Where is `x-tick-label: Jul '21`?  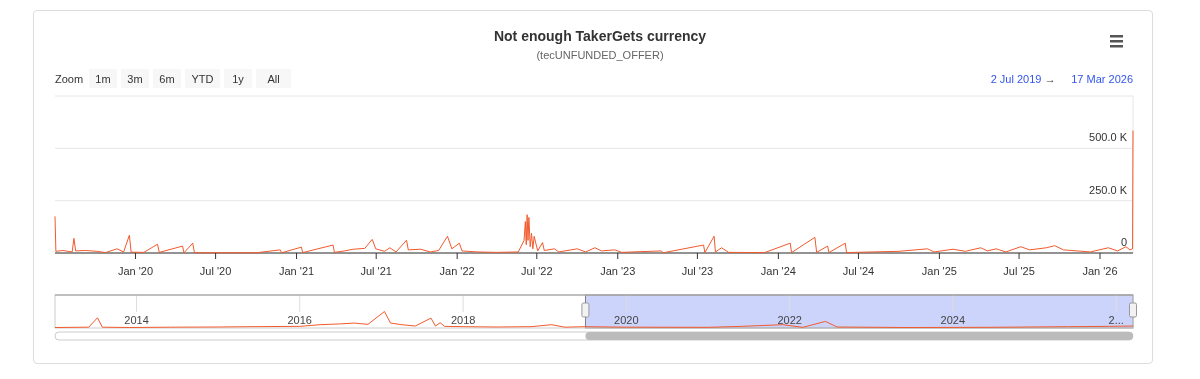
x-tick-label: Jul '21 is located at coordinates (376, 271).